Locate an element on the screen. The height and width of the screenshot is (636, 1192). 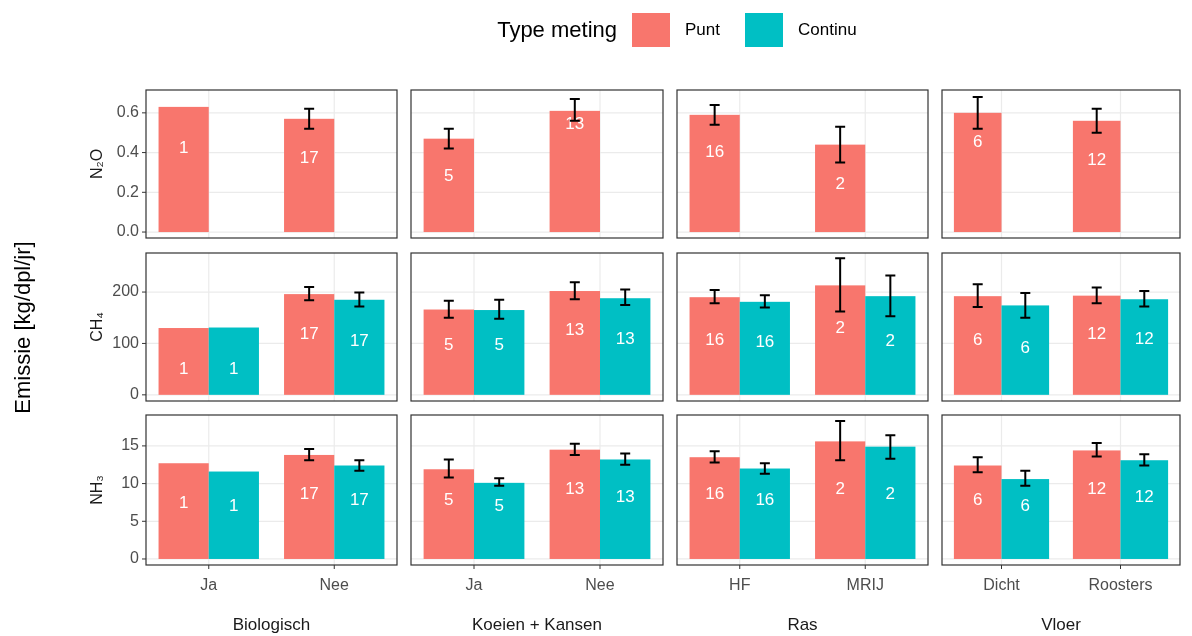
x-axis-title: Ras is located at coordinates (802, 625).